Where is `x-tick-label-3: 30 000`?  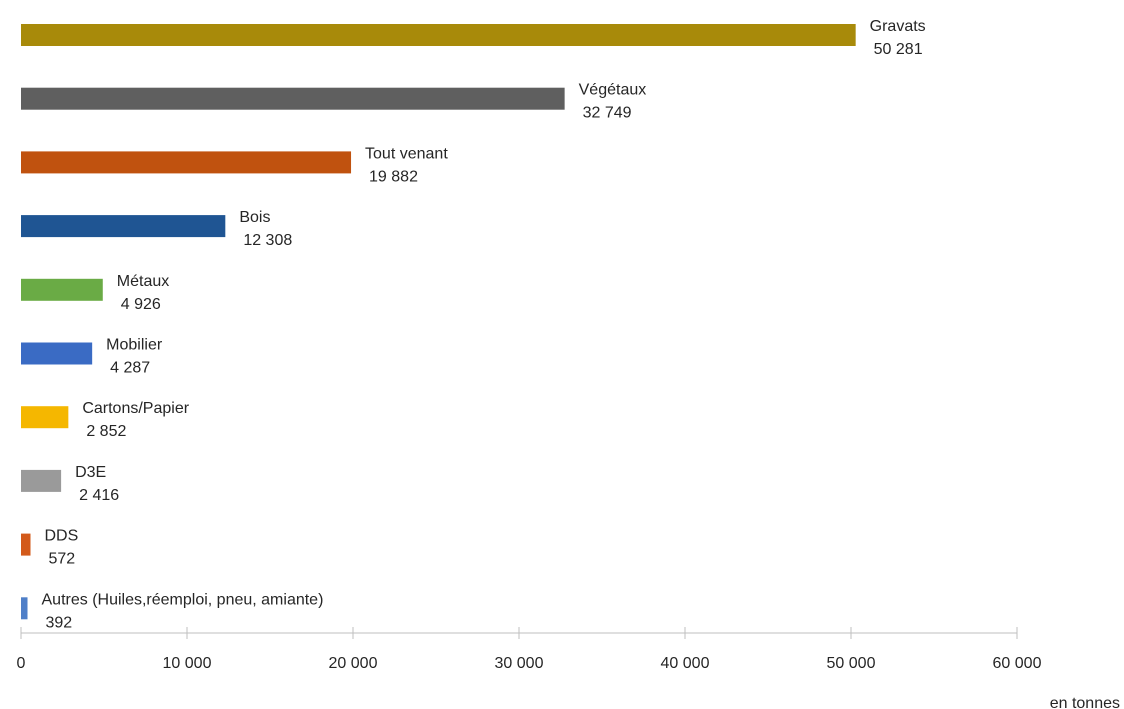 x-tick-label-3: 30 000 is located at coordinates (519, 663).